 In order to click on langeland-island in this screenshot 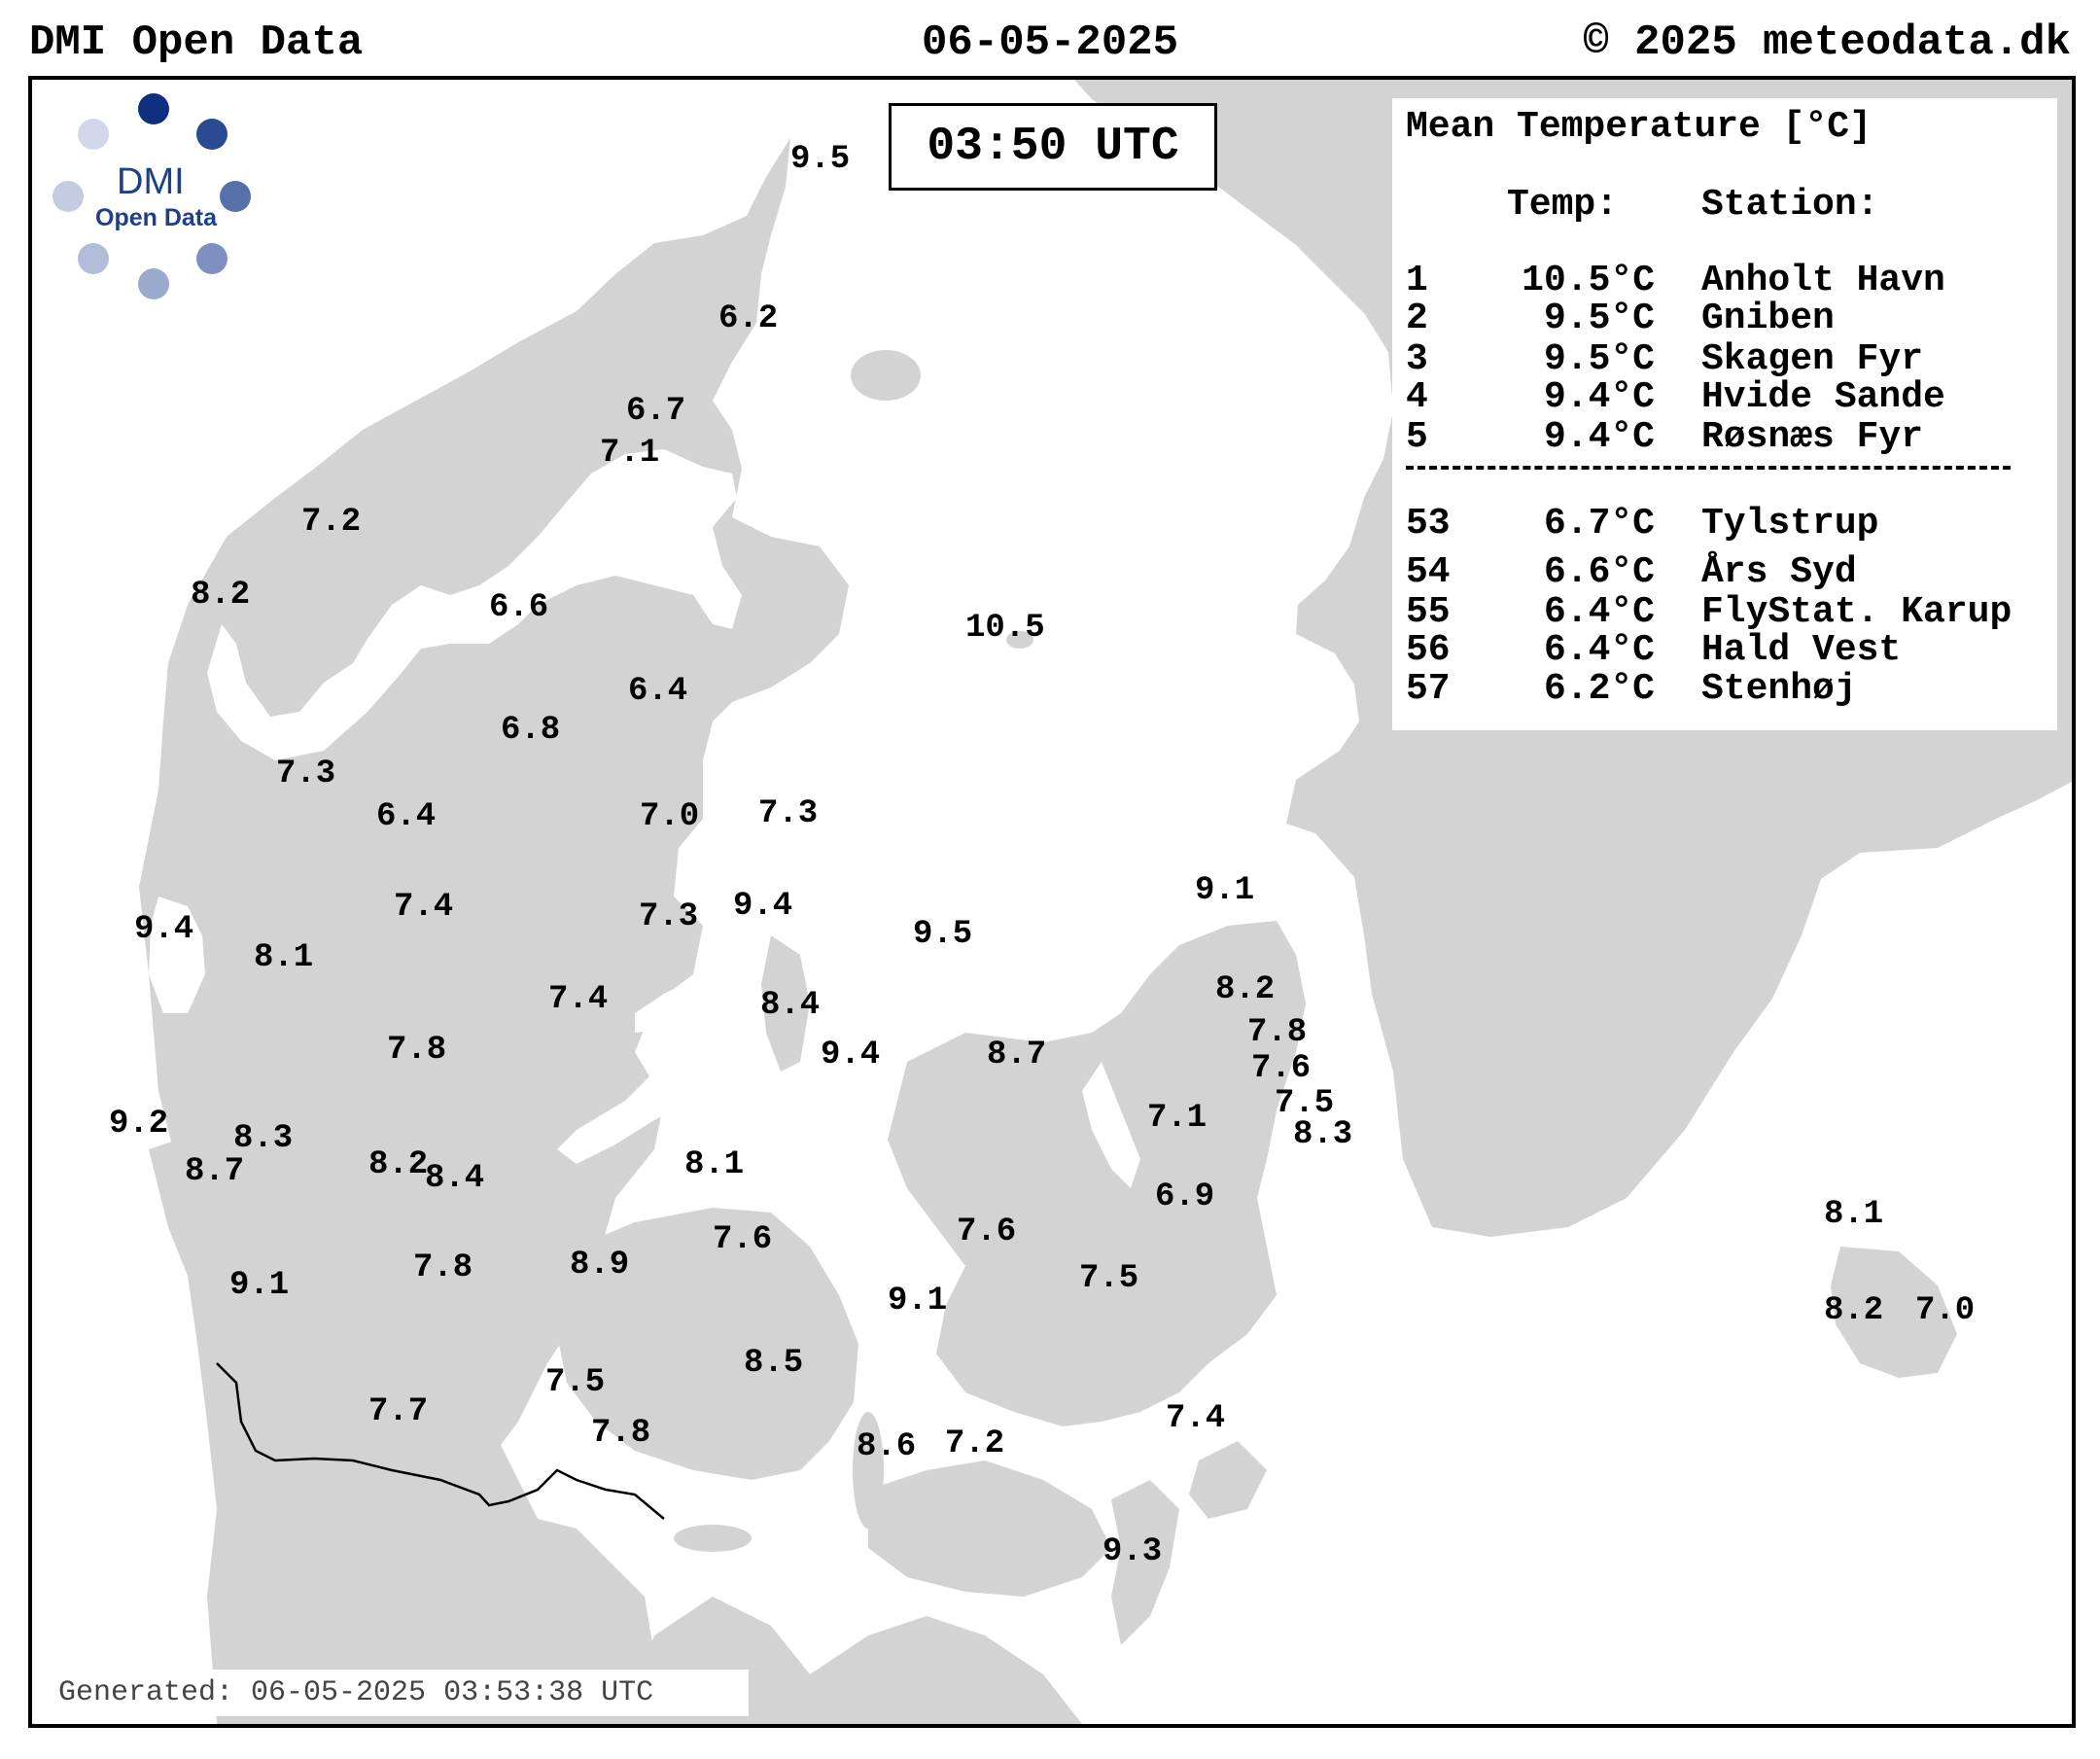, I will do `click(868, 1470)`.